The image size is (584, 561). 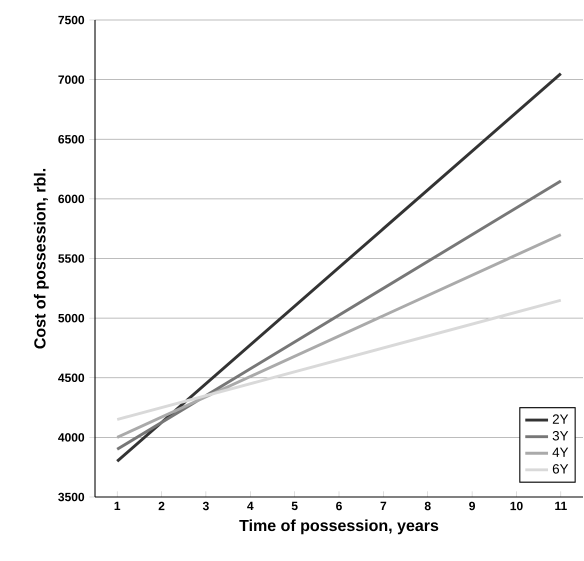 What do you see at coordinates (339, 506) in the screenshot?
I see `x-tick-label: 6` at bounding box center [339, 506].